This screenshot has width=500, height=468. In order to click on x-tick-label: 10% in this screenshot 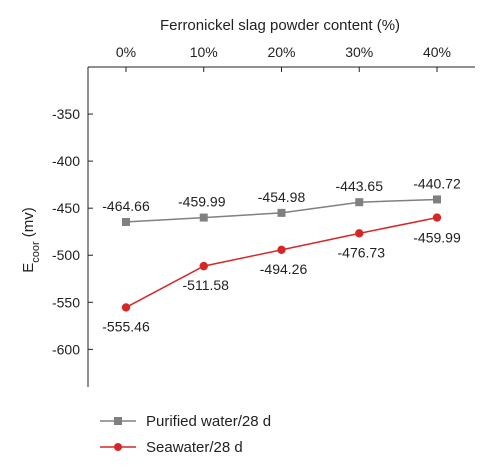, I will do `click(204, 52)`.